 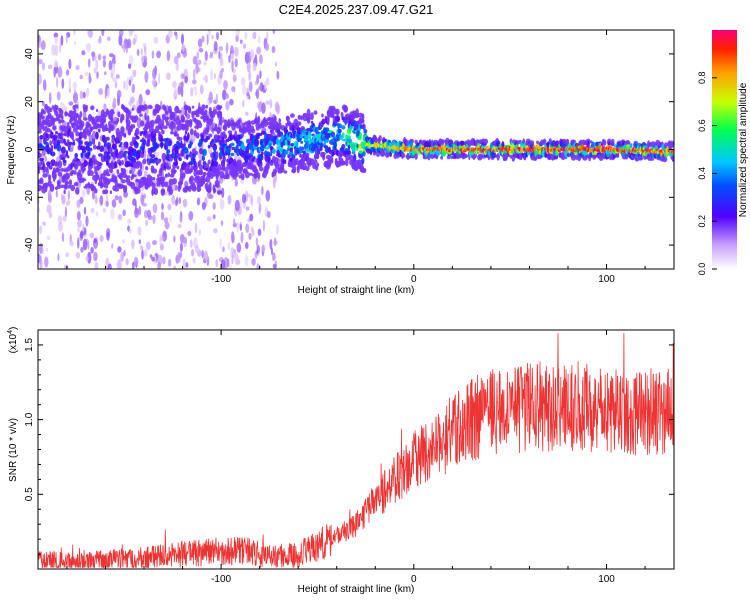 What do you see at coordinates (702, 78) in the screenshot?
I see `colorbar-tick-label: 0.8` at bounding box center [702, 78].